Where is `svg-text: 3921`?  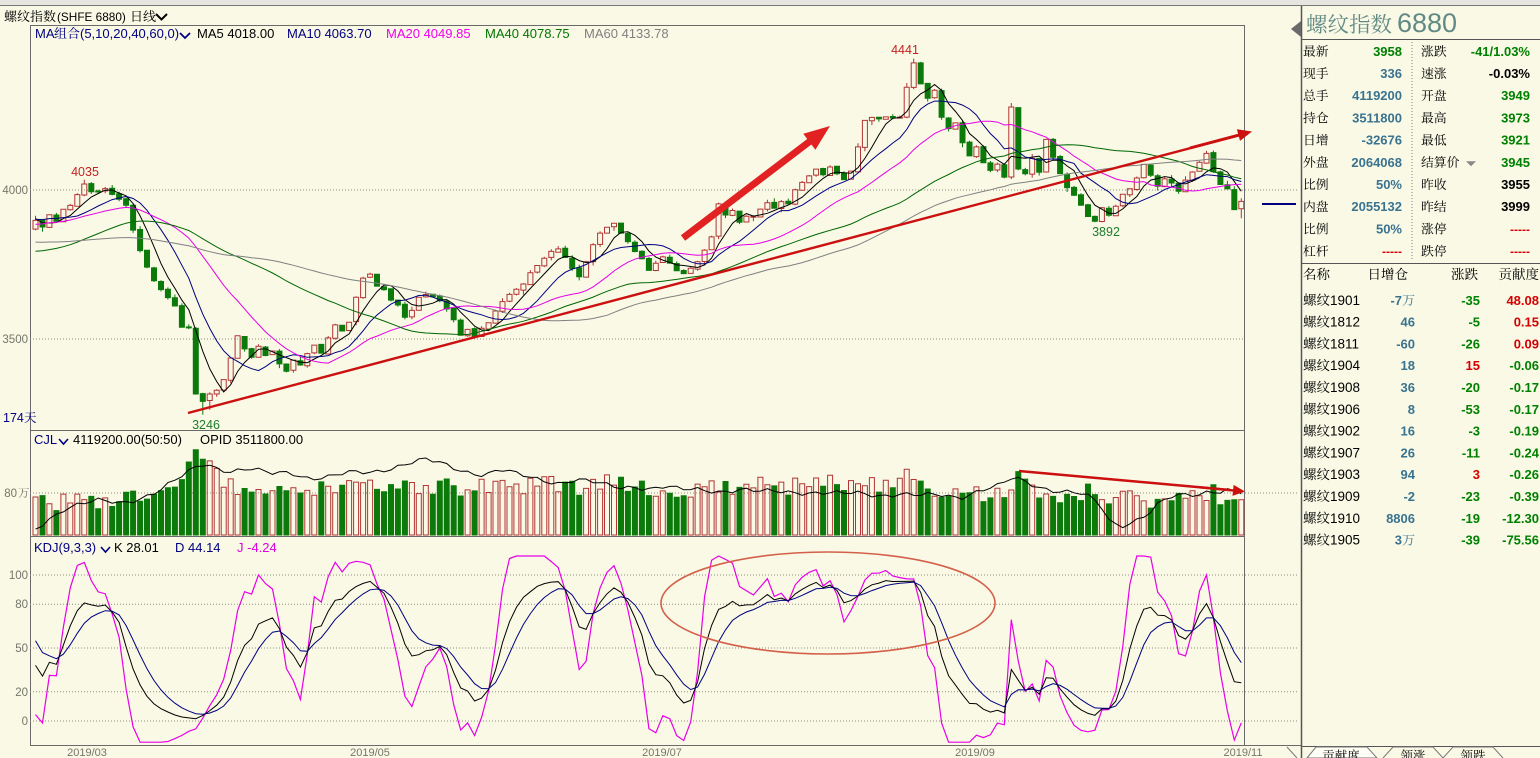 svg-text: 3921 is located at coordinates (1515, 140).